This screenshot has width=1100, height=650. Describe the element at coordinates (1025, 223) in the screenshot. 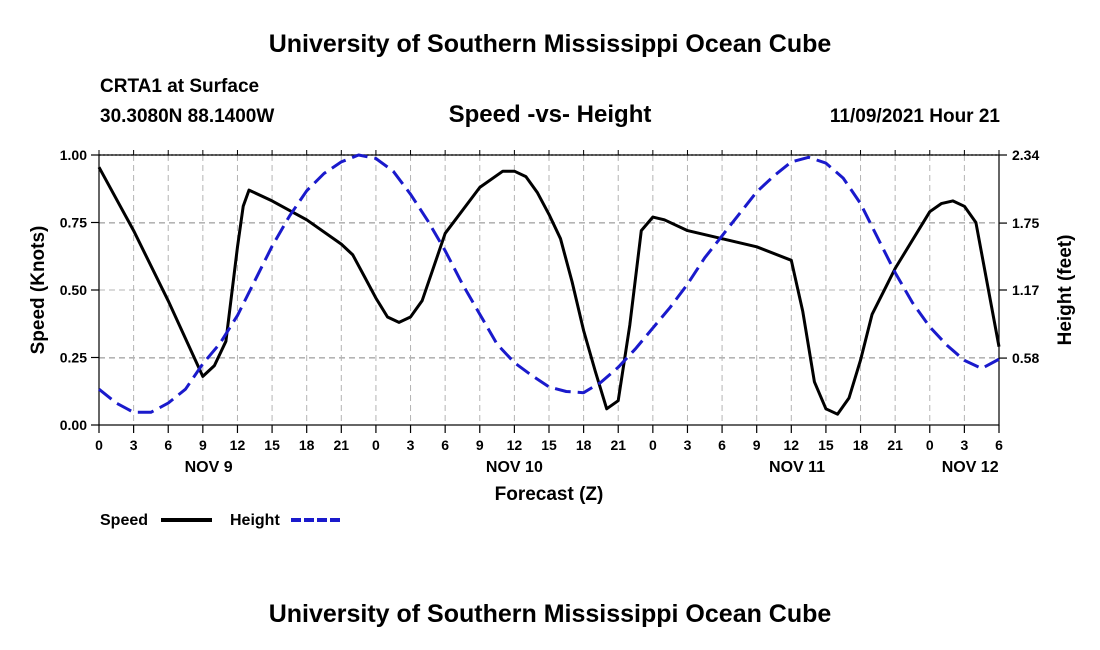

I see `y-tick-label-right: 1.75` at that location.